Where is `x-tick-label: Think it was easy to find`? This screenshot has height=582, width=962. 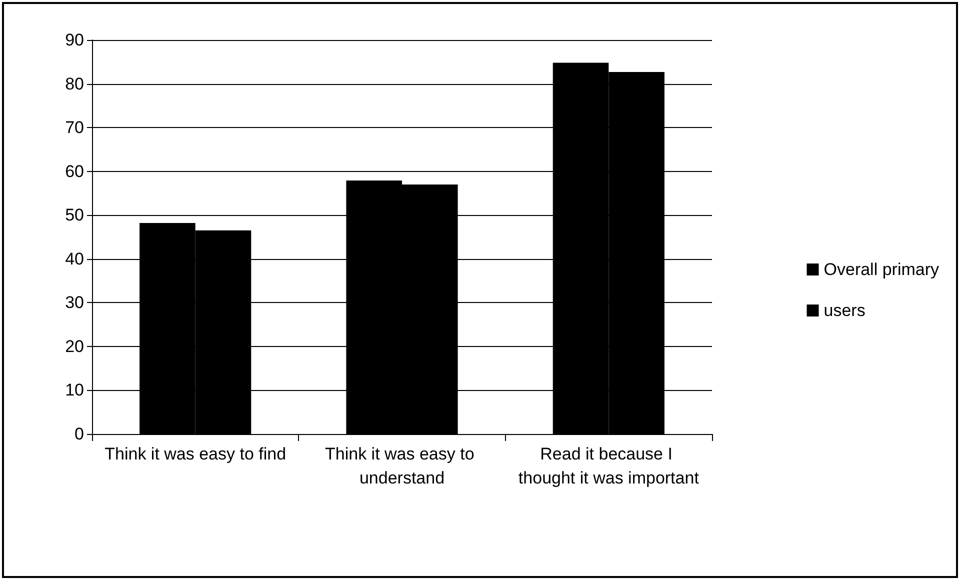 x-tick-label: Think it was easy to find is located at coordinates (195, 454).